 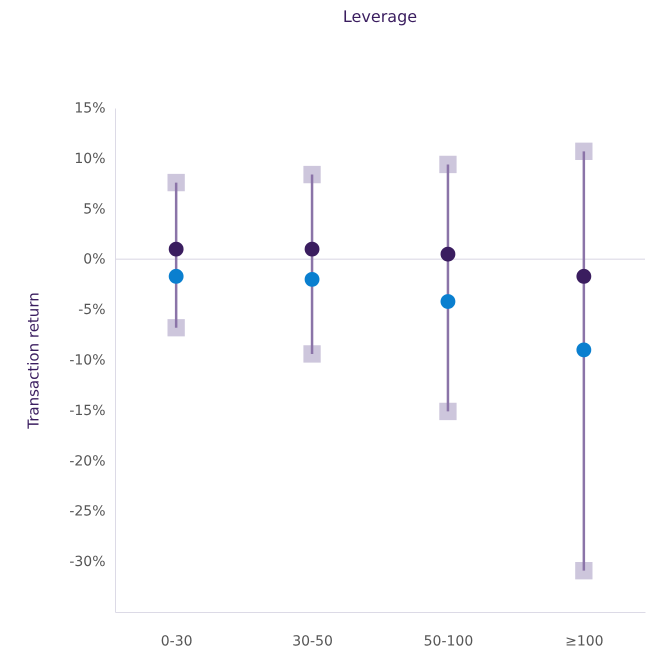 I want to click on x-tick-label: 30-50, so click(x=312, y=642).